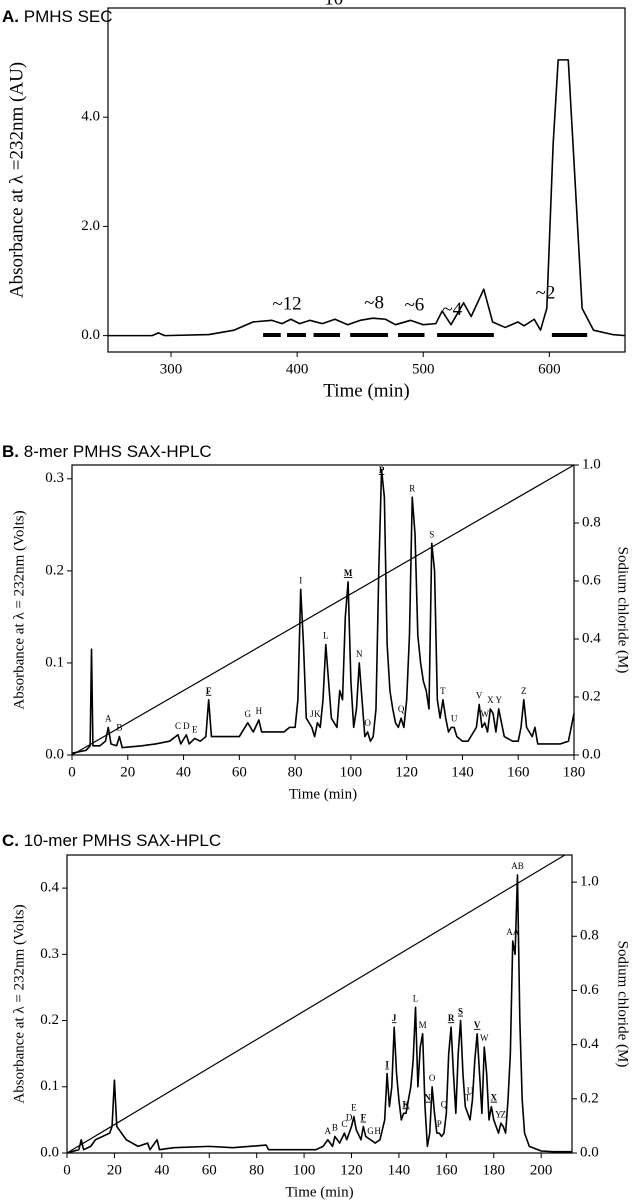  What do you see at coordinates (452, 309) in the screenshot?
I see `peak-label: ~4` at bounding box center [452, 309].